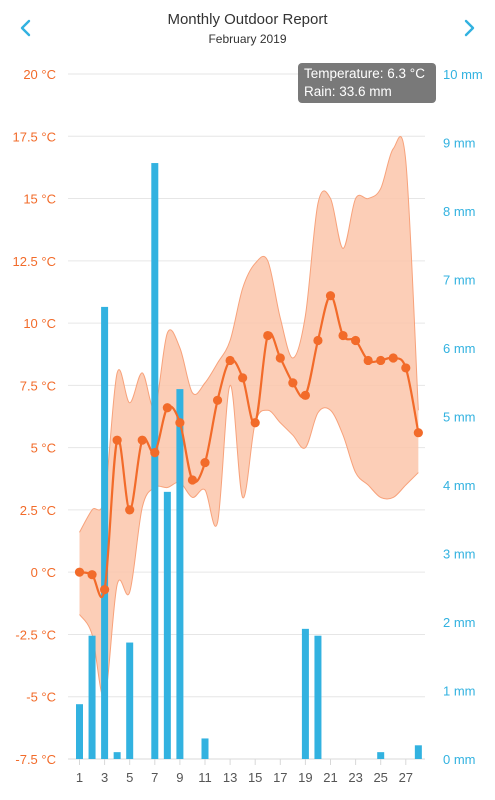 This screenshot has width=495, height=800. Describe the element at coordinates (39, 323) in the screenshot. I see `y-left-tick-label: 10 °C` at that location.